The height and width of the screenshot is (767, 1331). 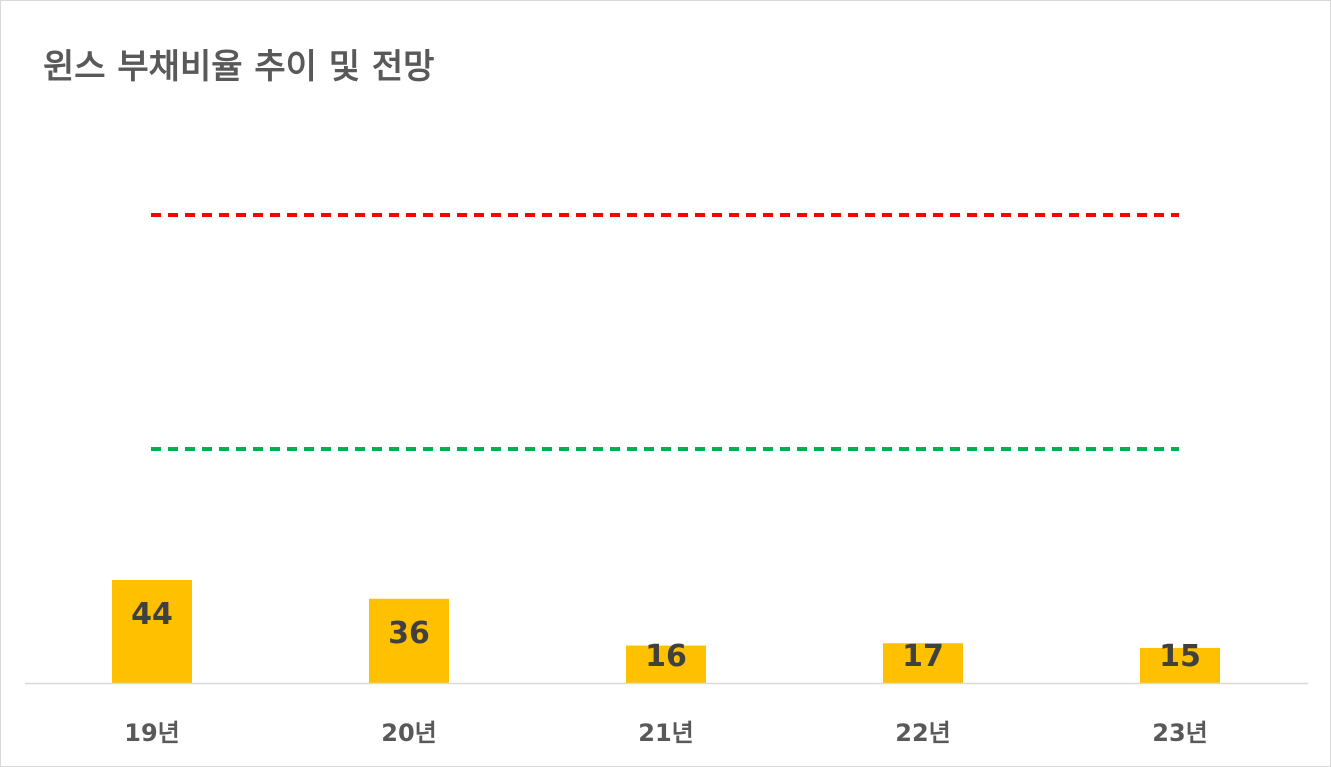 What do you see at coordinates (239, 67) in the screenshot?
I see `chart-title: 윈스 부채비율 추이 및 전망` at bounding box center [239, 67].